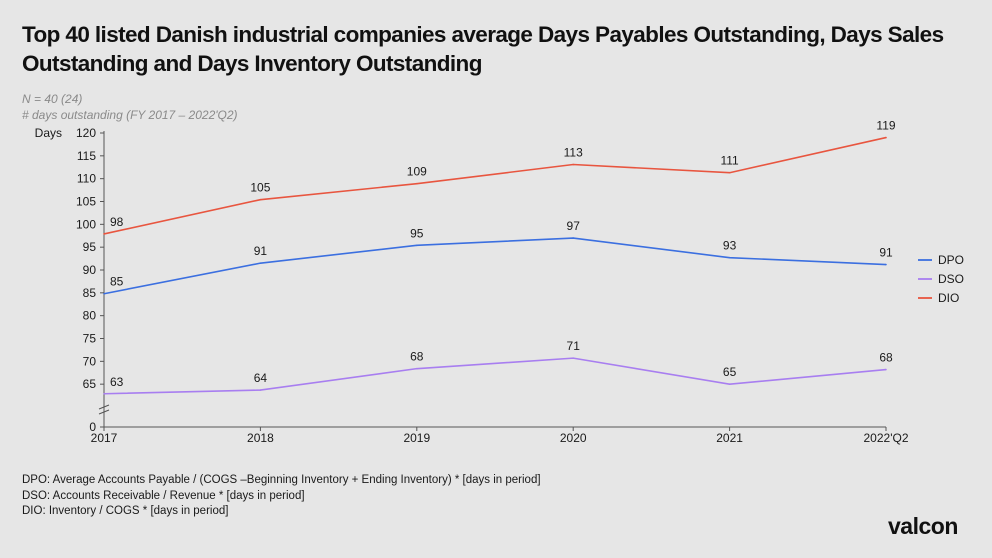  I want to click on data-label-dio: 105, so click(260, 188).